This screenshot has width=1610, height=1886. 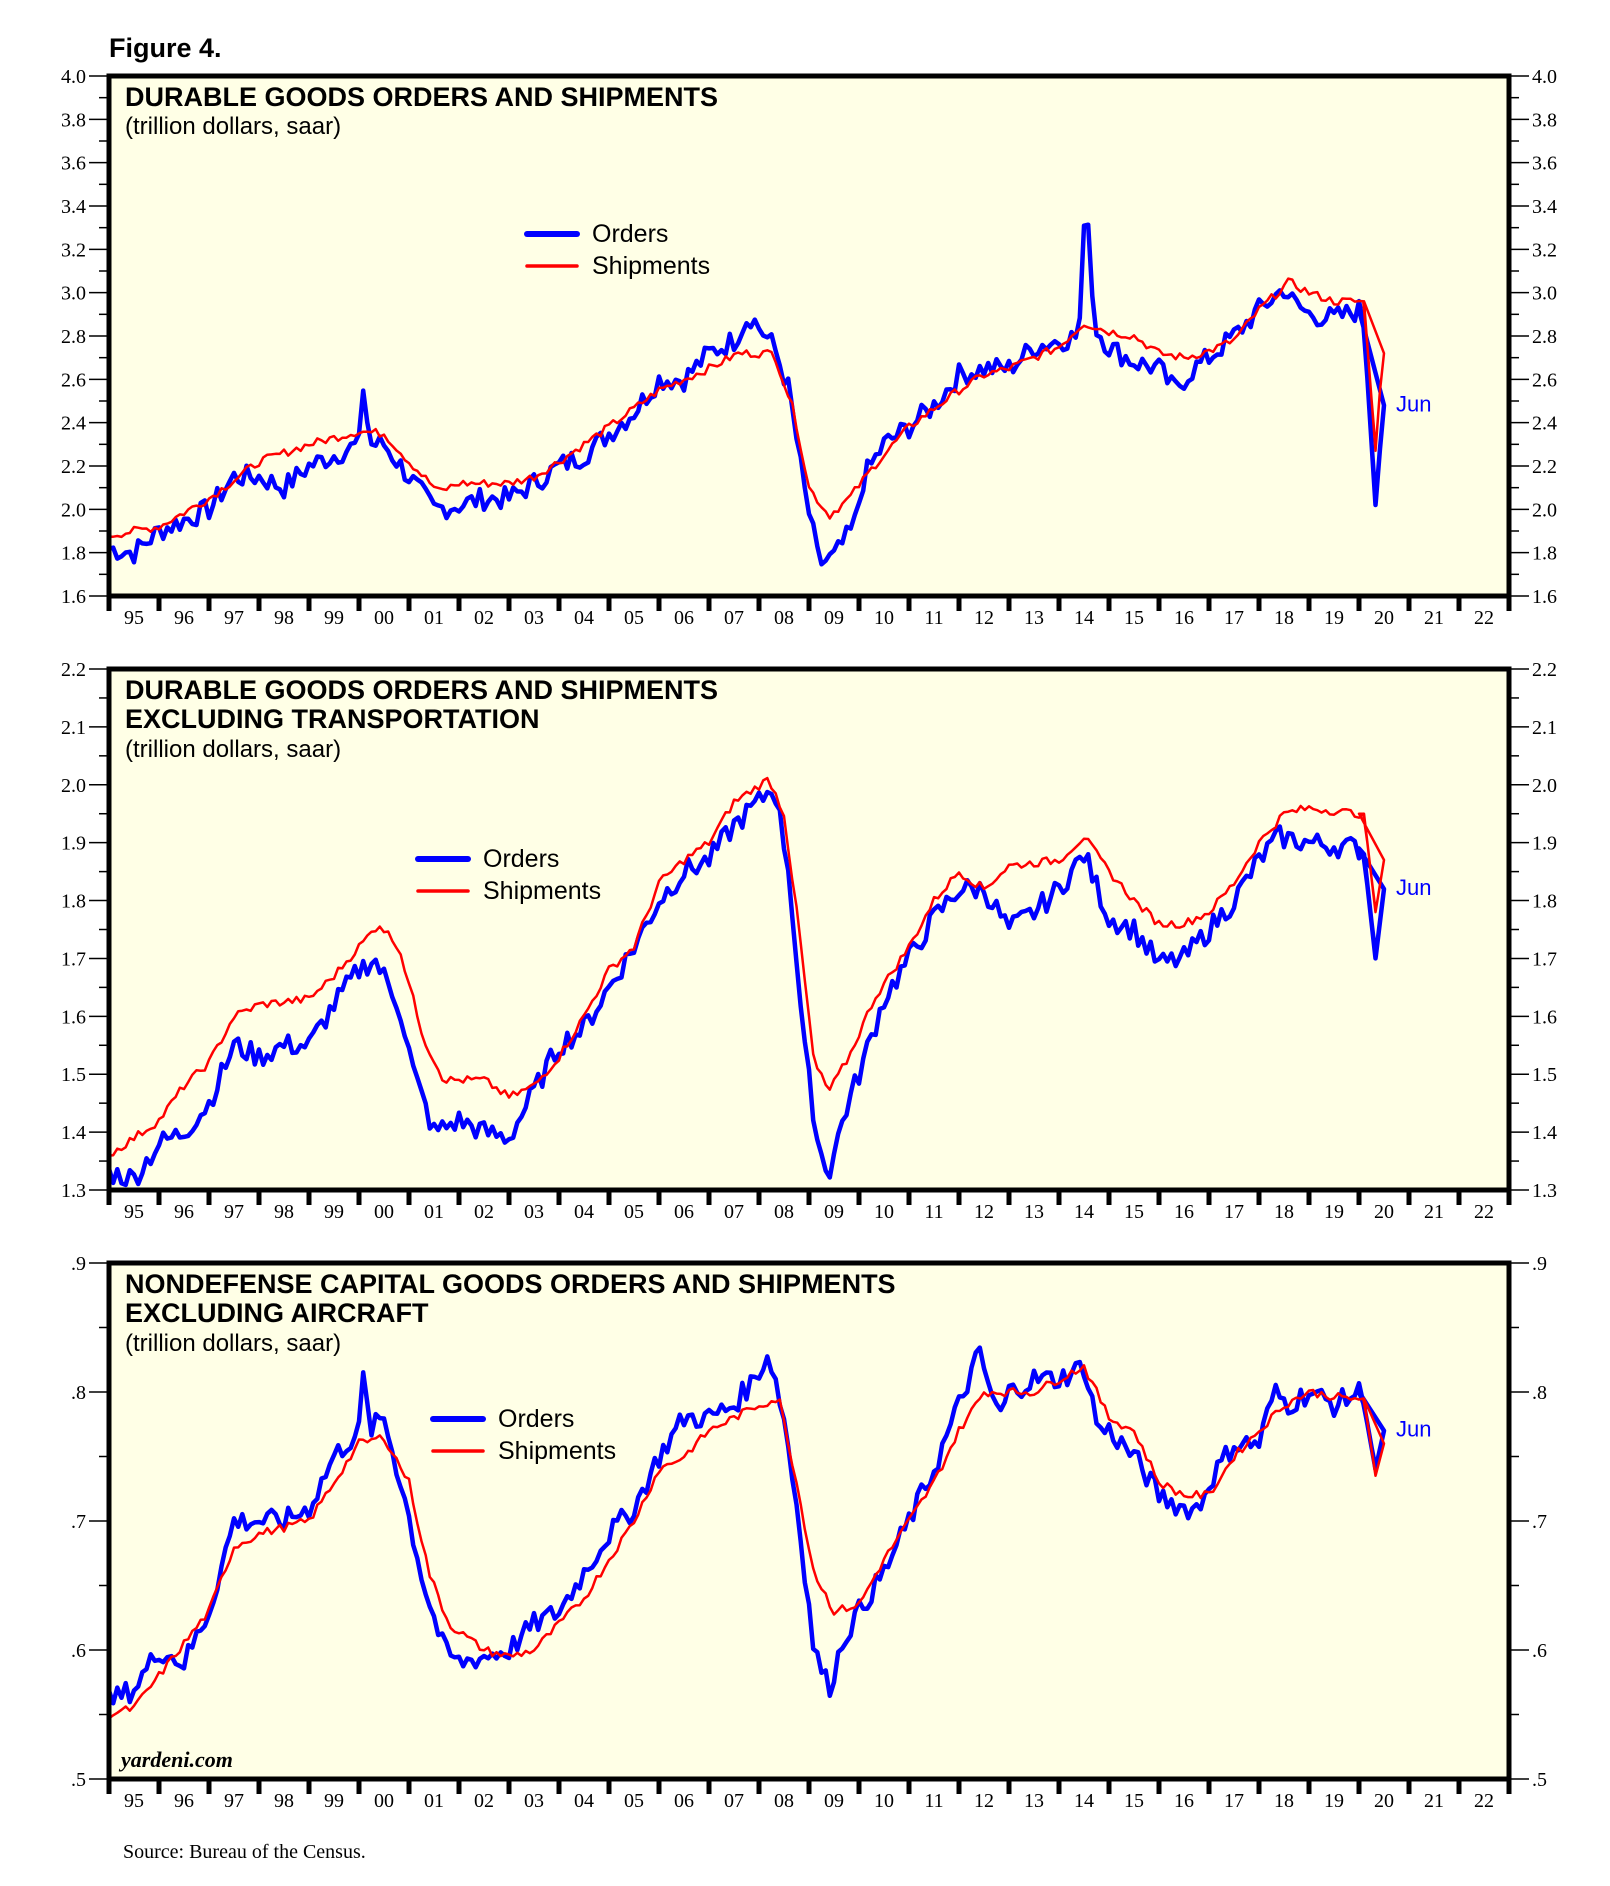 What do you see at coordinates (1544, 728) in the screenshot?
I see `y-tick-label-right: 2.1` at bounding box center [1544, 728].